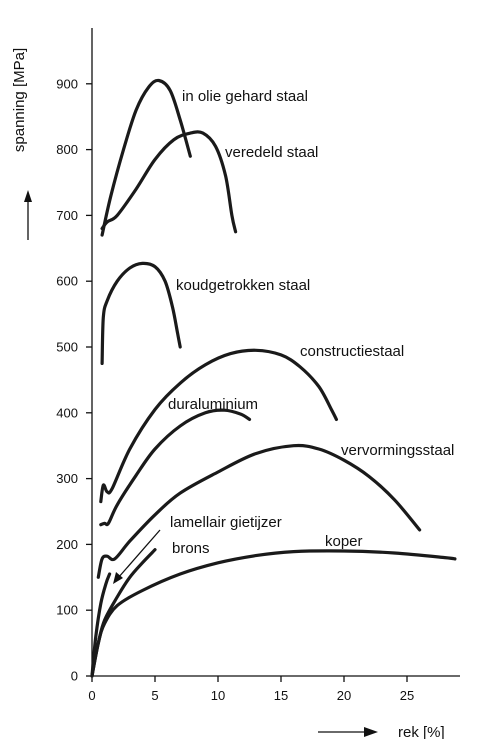 The width and height of the screenshot is (495, 739). I want to click on series-line-koper, so click(273, 613).